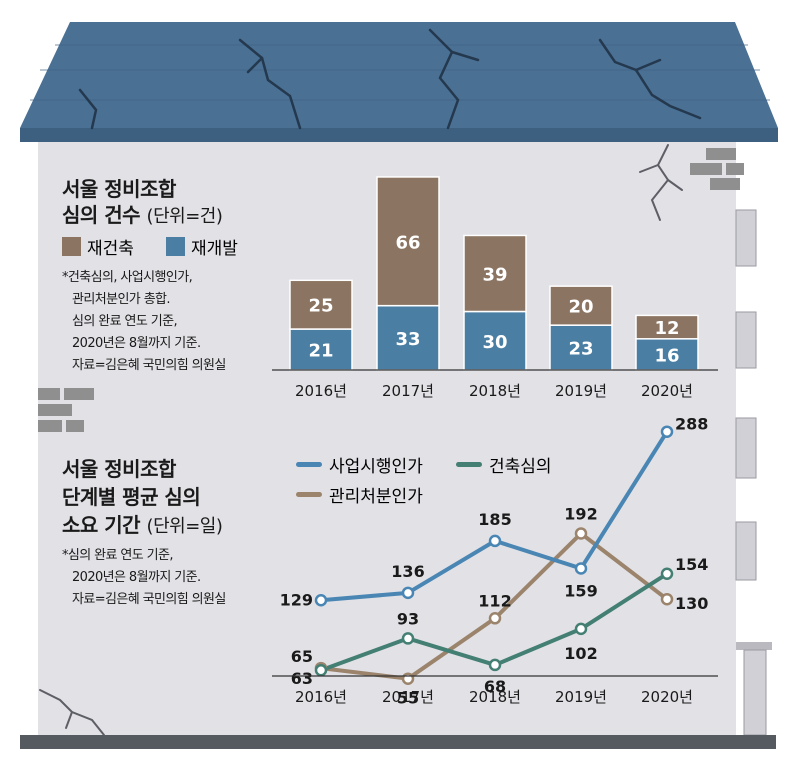  What do you see at coordinates (184, 526) in the screenshot?
I see `line-chart-unit: (단위=일)` at bounding box center [184, 526].